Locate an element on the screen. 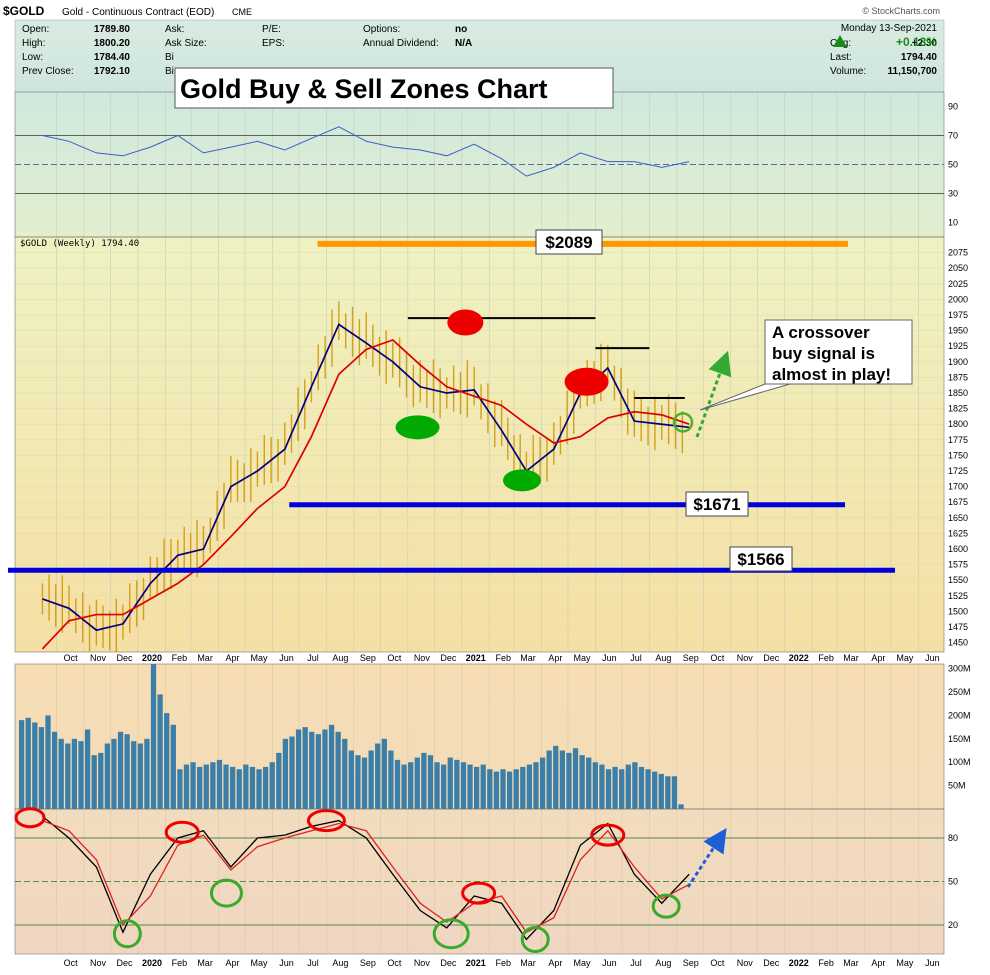 This screenshot has height=975, width=990. price-tick-label: 1825 is located at coordinates (958, 409).